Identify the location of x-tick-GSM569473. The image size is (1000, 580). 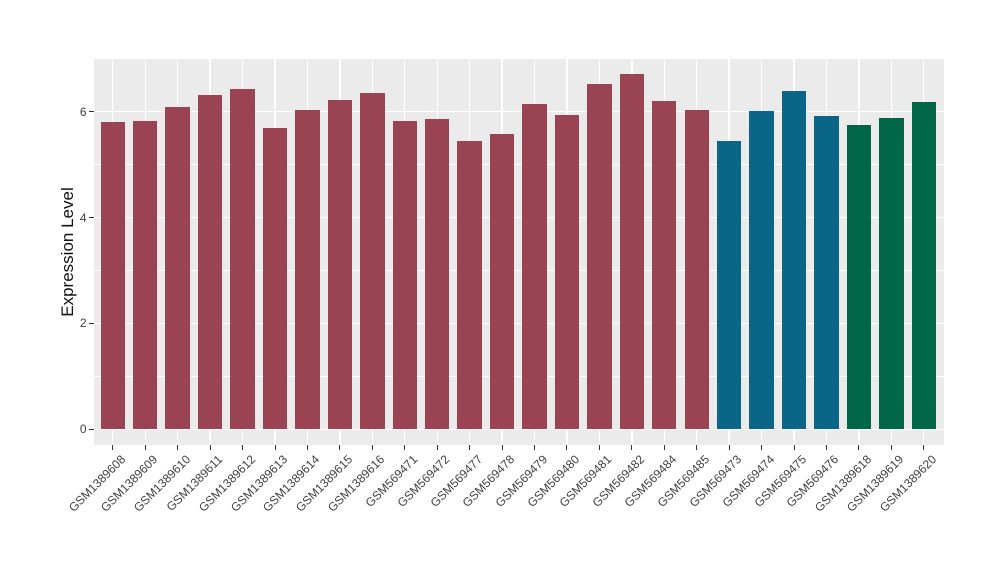
(729, 447).